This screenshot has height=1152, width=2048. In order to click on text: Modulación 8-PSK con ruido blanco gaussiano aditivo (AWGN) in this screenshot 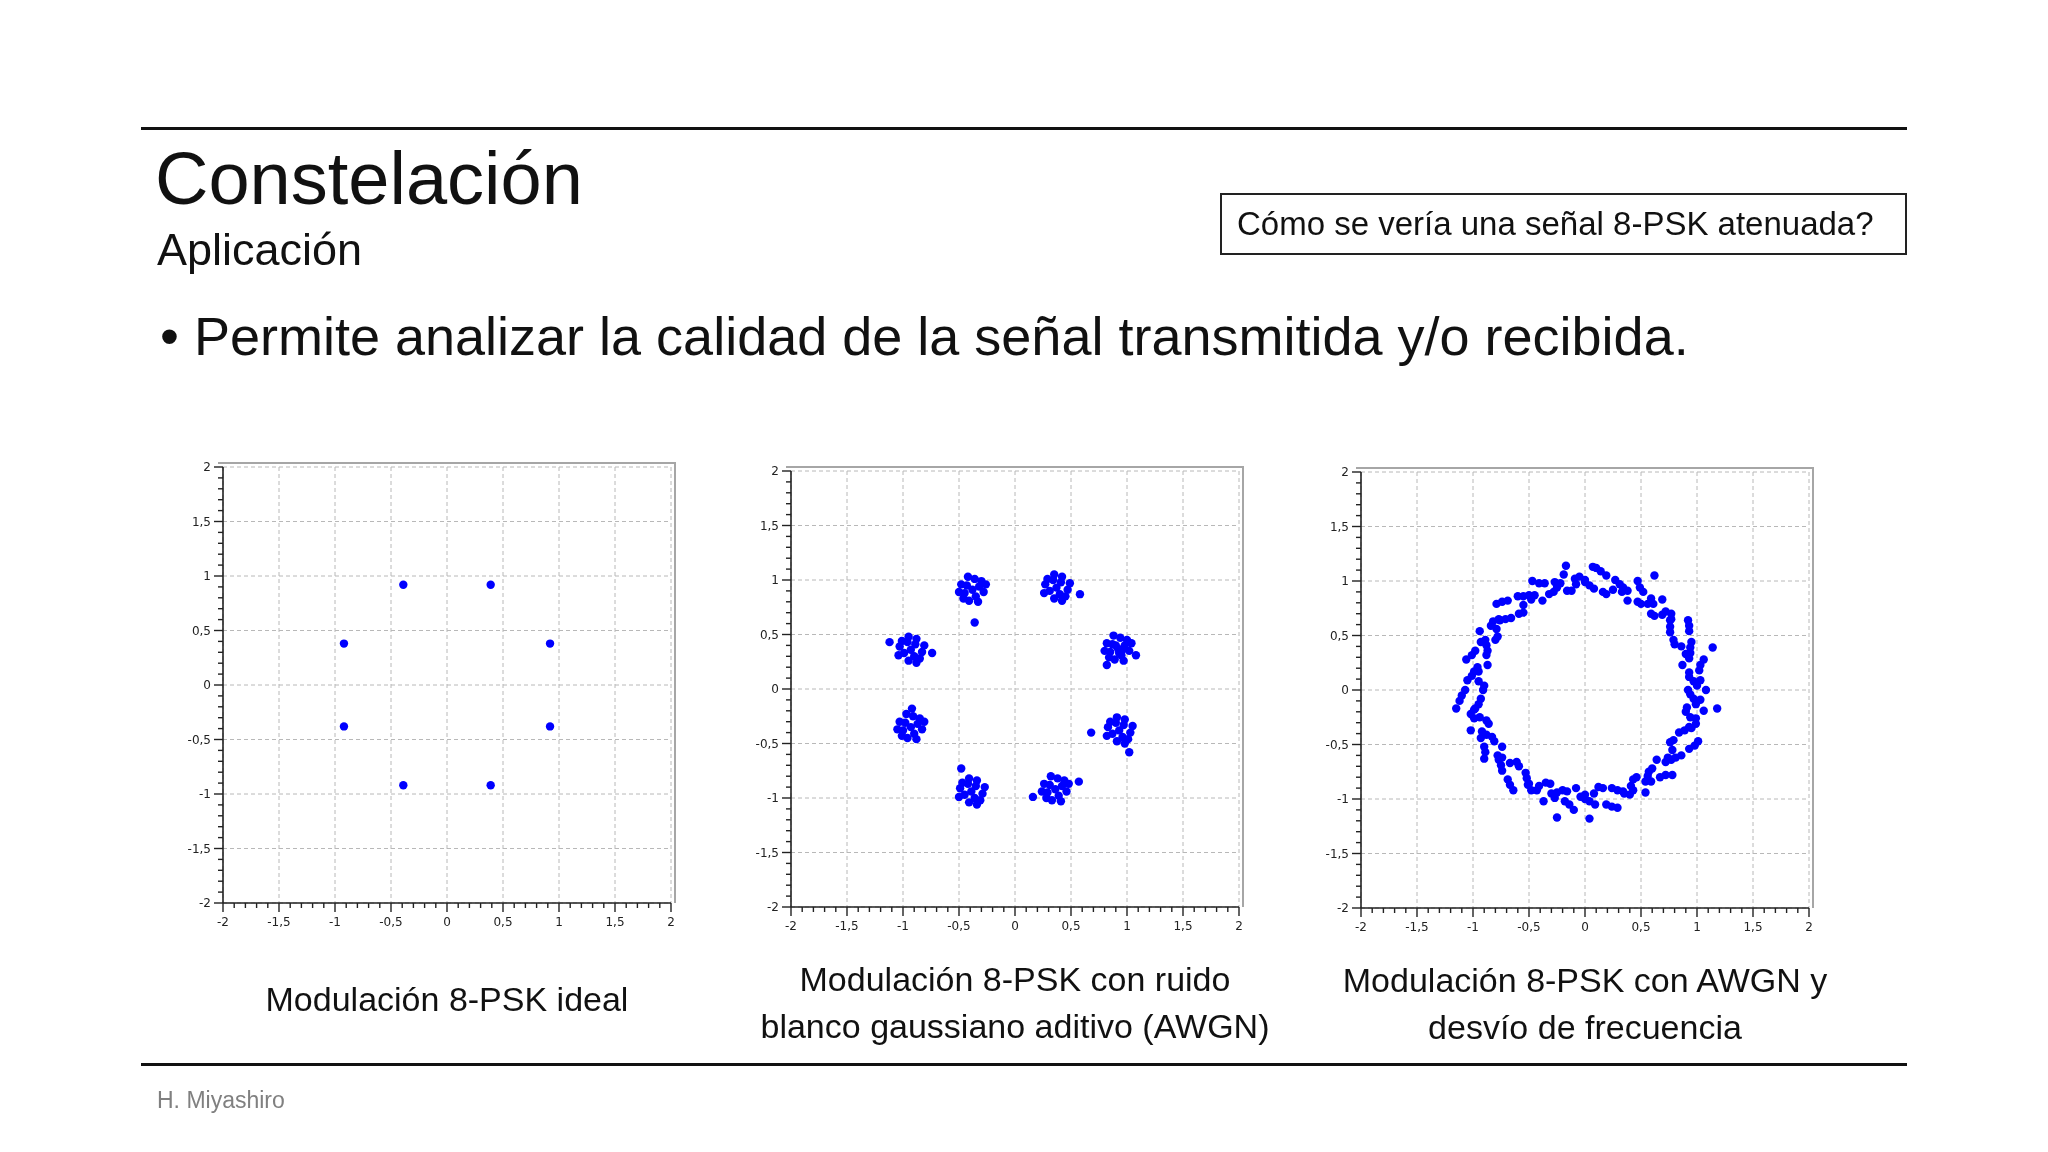, I will do `click(1015, 1003)`.